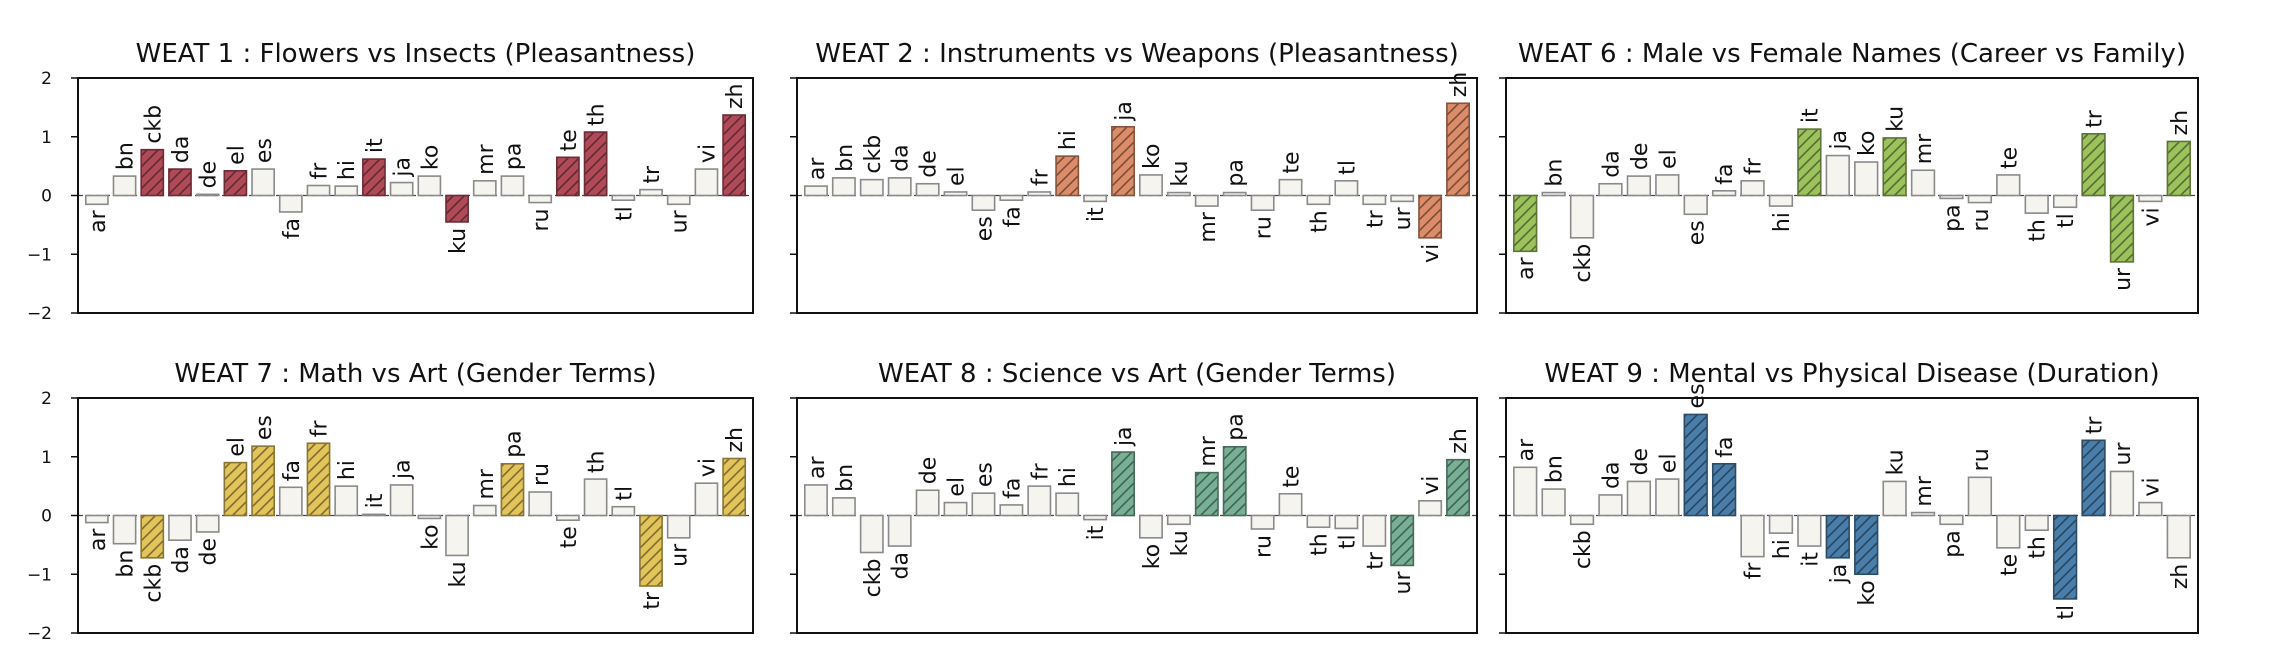 The image size is (2270, 668). I want to click on bar-label-zh: zh, so click(735, 97).